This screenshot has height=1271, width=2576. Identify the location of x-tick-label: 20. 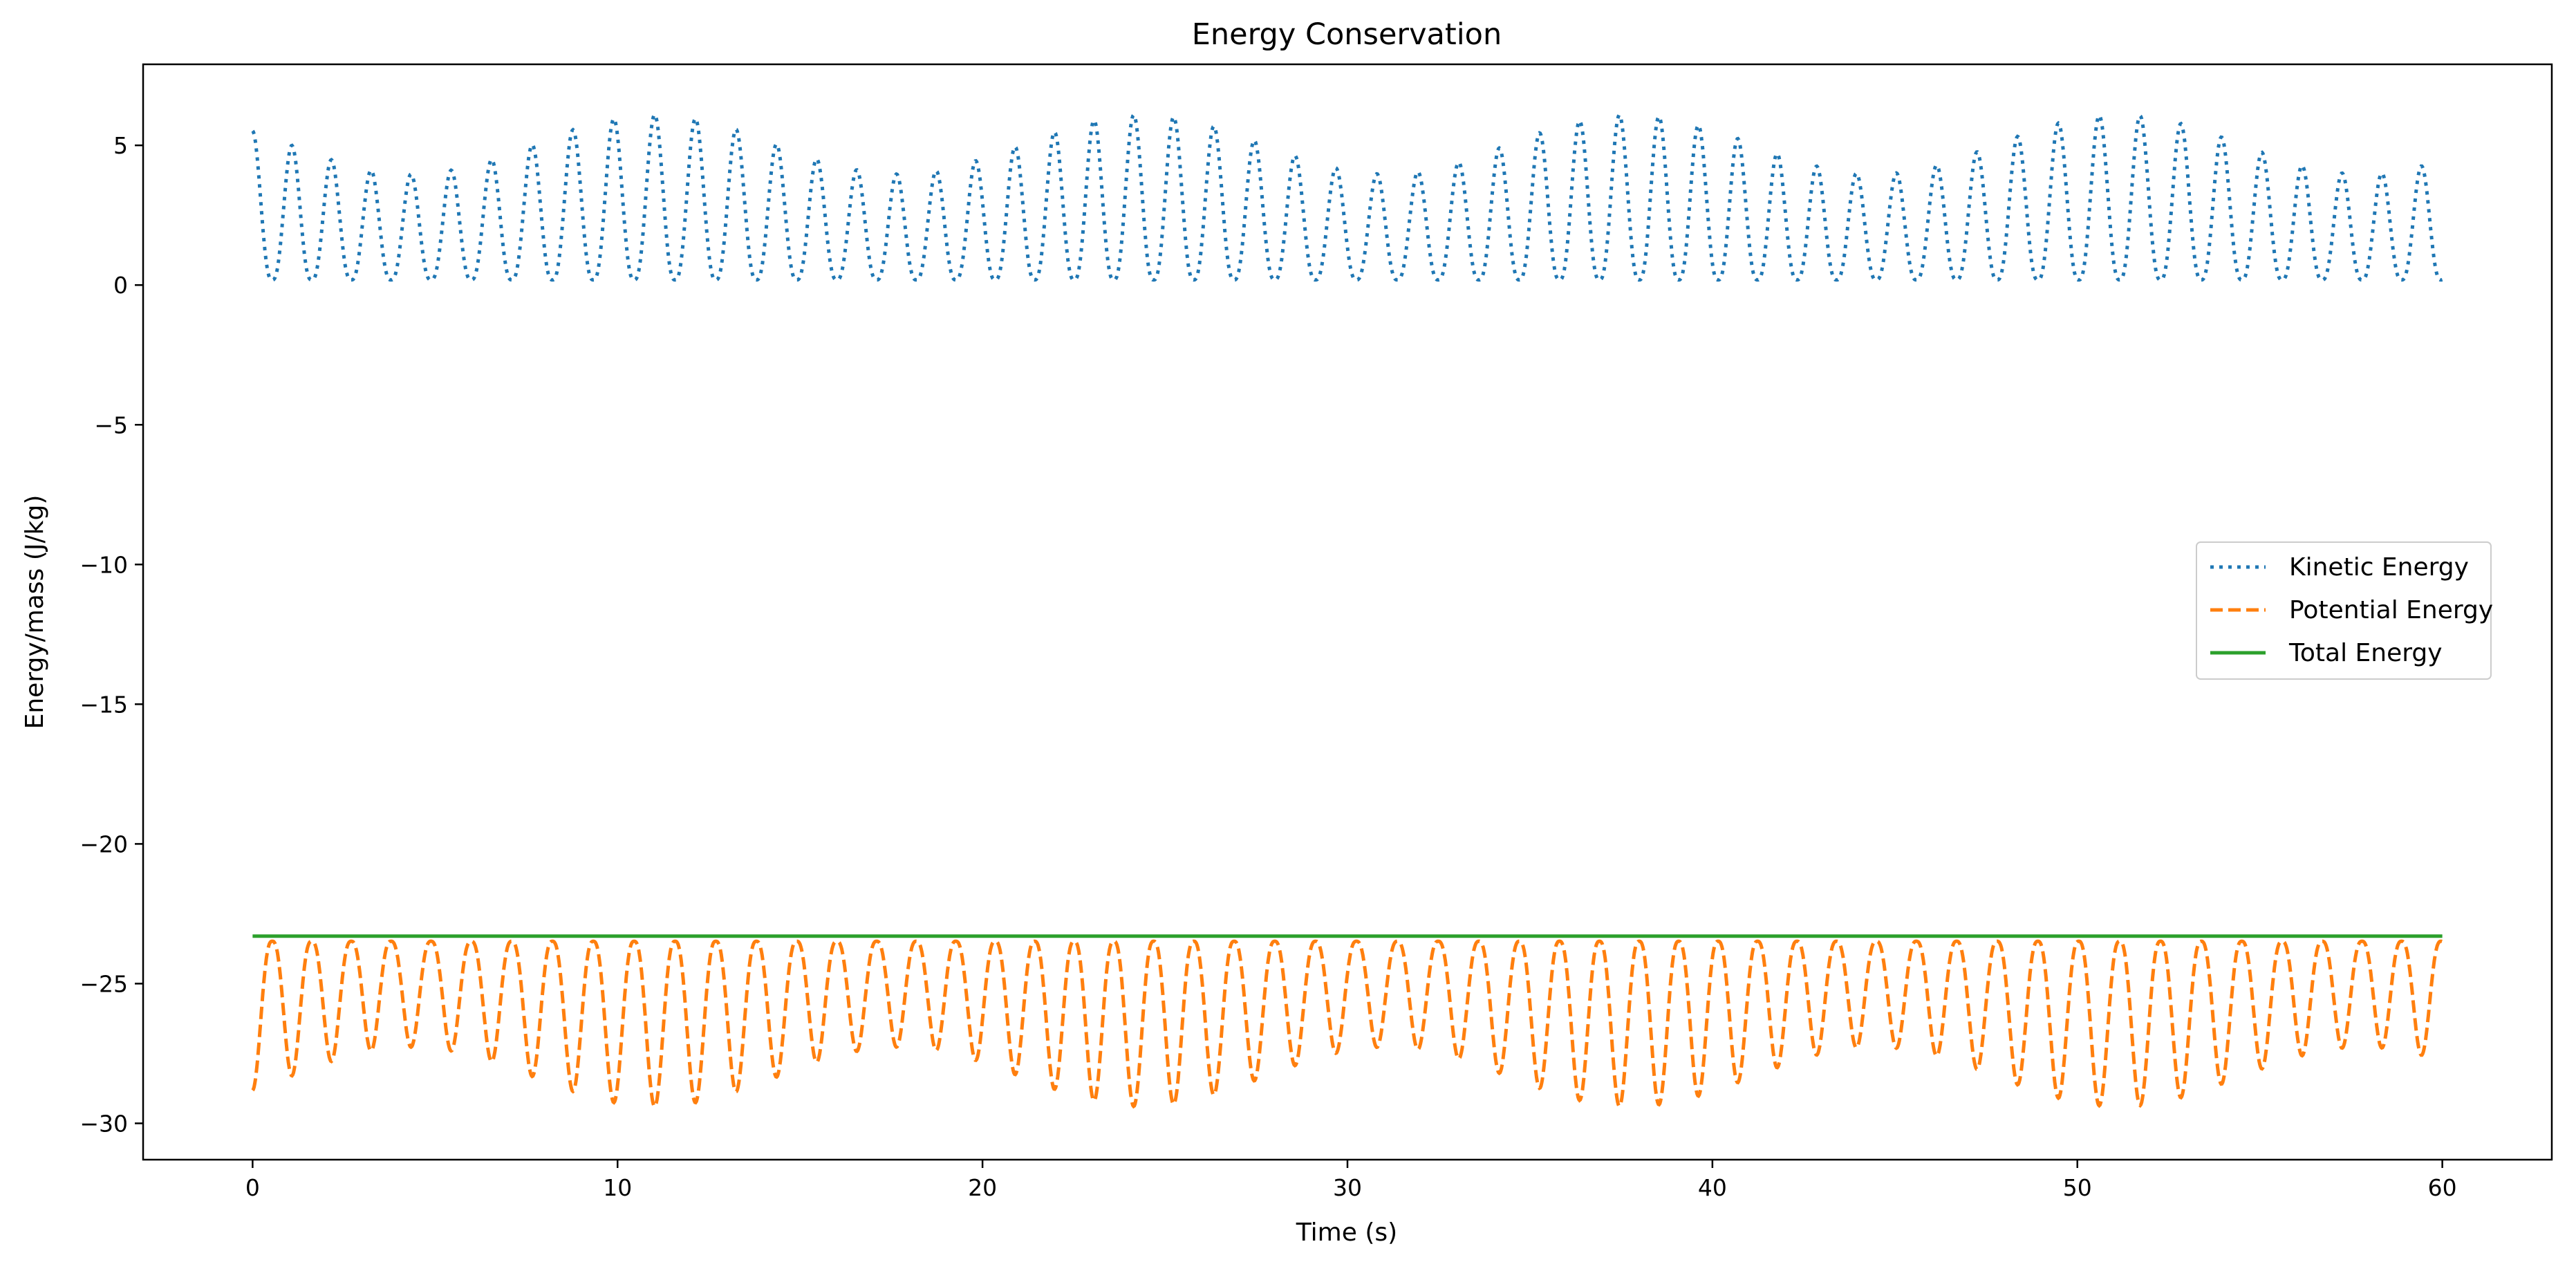
(982, 1187).